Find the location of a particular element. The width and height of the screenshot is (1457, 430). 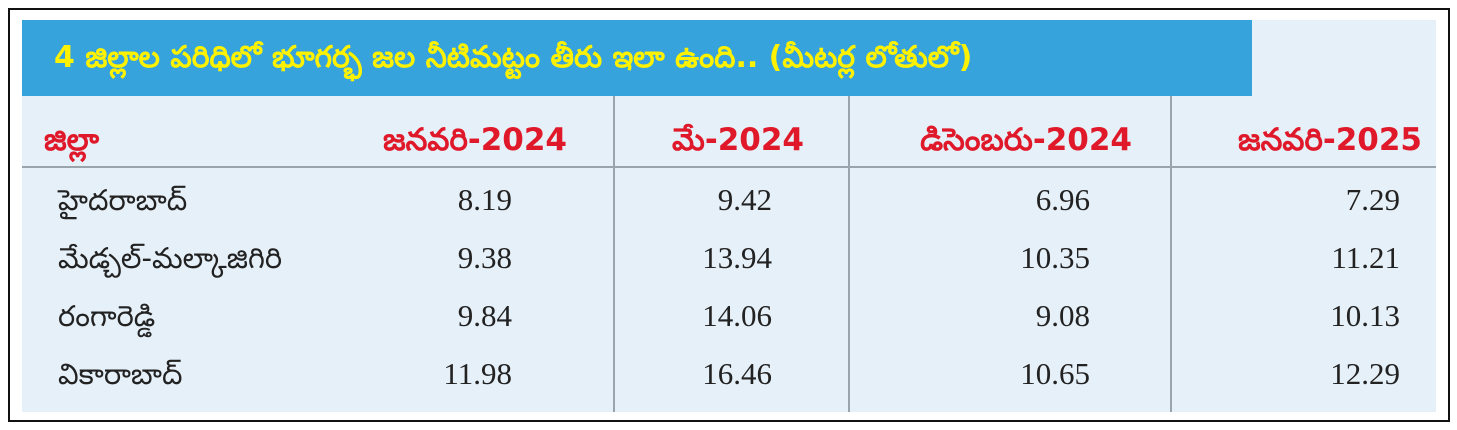

column-header: జనవరి-2025 is located at coordinates (1330, 140).